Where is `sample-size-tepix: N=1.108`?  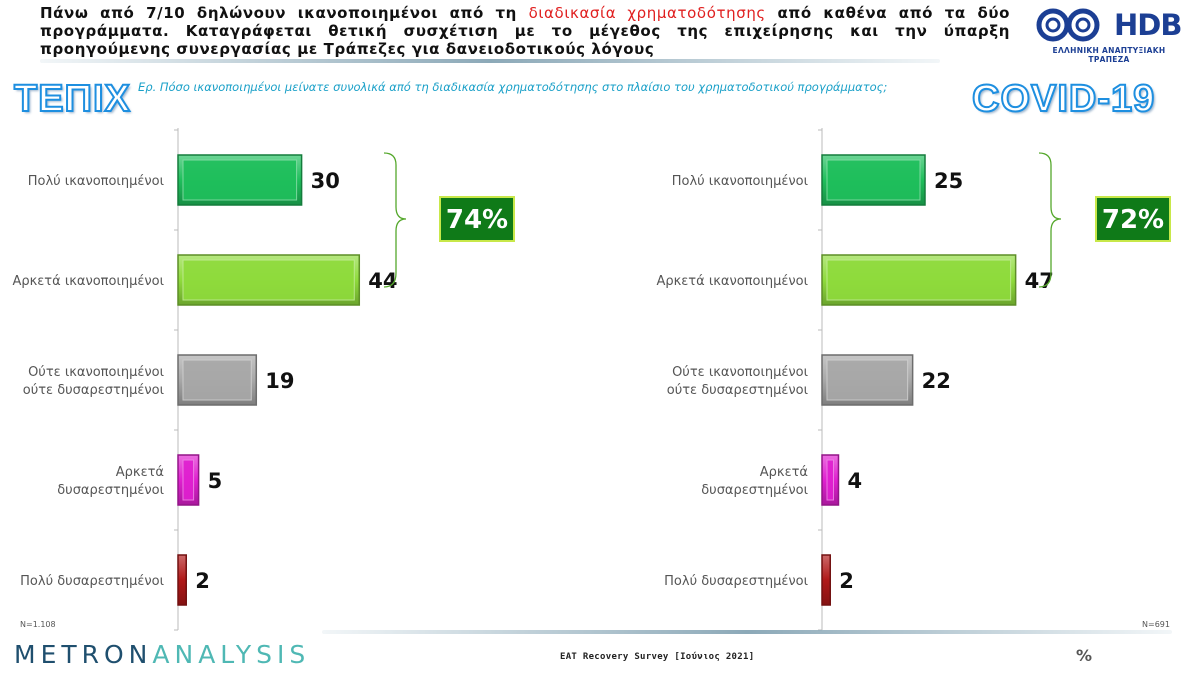
sample-size-tepix: N=1.108 is located at coordinates (38, 624).